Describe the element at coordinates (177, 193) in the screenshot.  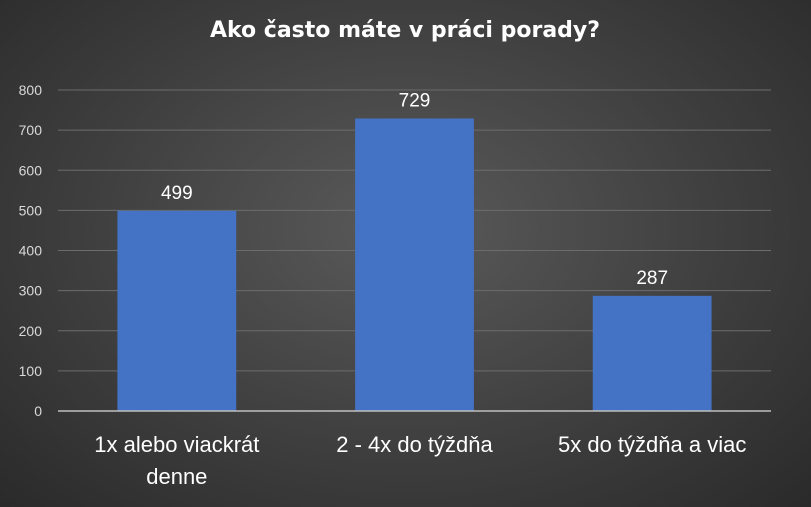
I see `data-label: 499` at that location.